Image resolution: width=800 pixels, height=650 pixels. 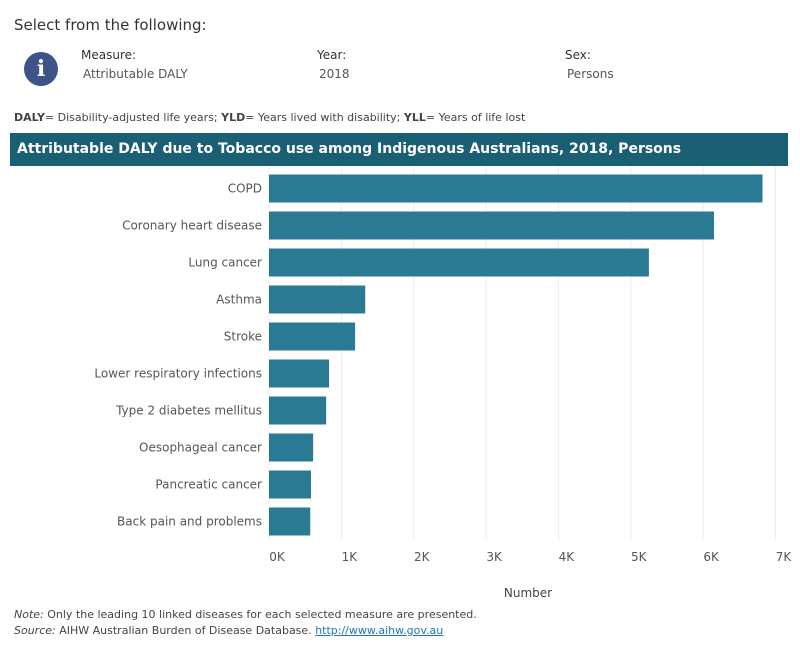 I want to click on bar-lung-cancer, so click(x=459, y=262).